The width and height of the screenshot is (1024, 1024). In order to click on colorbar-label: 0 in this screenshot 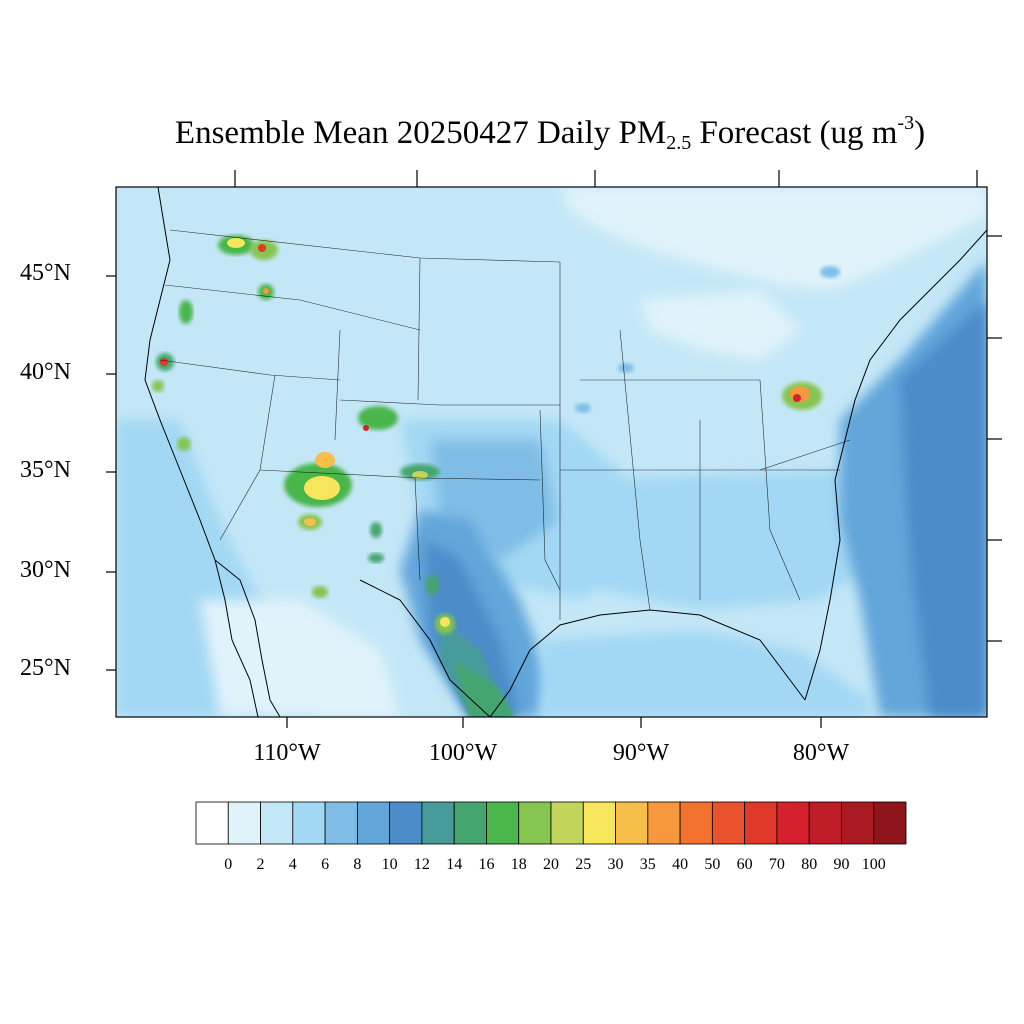, I will do `click(228, 864)`.